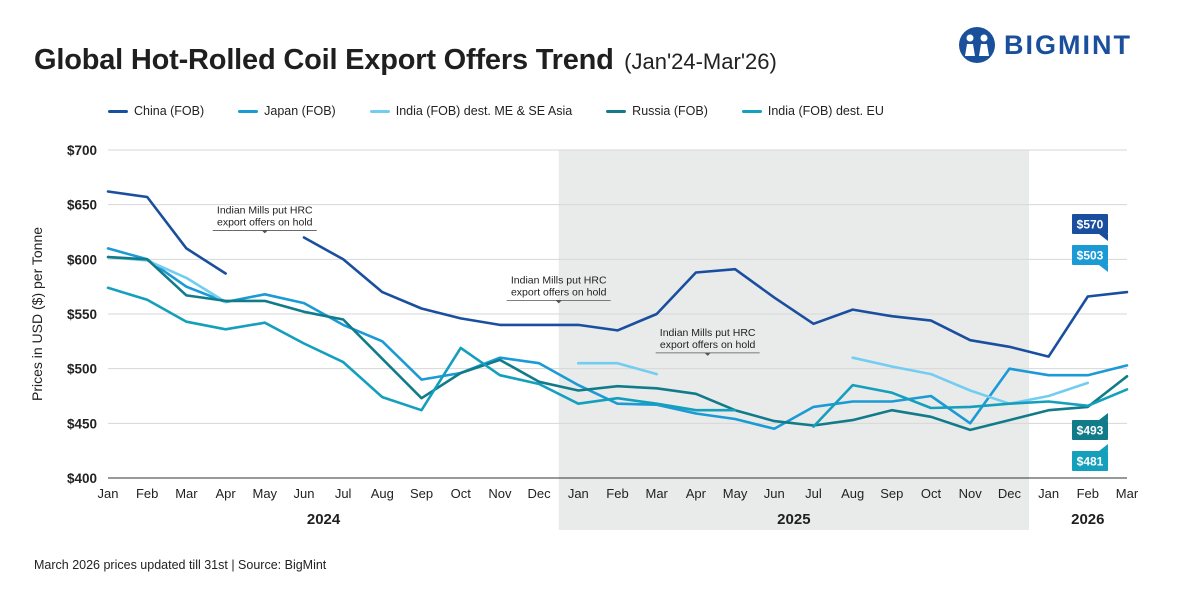  Describe the element at coordinates (670, 111) in the screenshot. I see `legend-label: Russia (FOB)` at that location.